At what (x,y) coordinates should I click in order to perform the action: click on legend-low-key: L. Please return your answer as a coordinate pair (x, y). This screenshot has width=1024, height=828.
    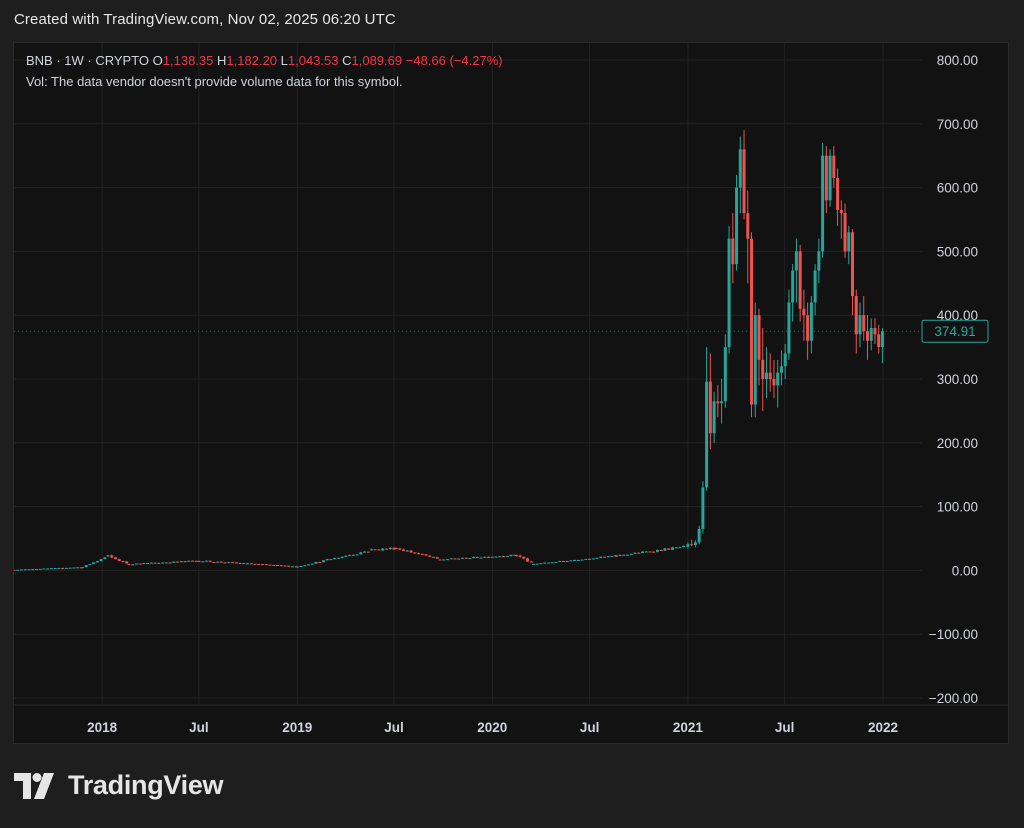
    Looking at the image, I should click on (284, 60).